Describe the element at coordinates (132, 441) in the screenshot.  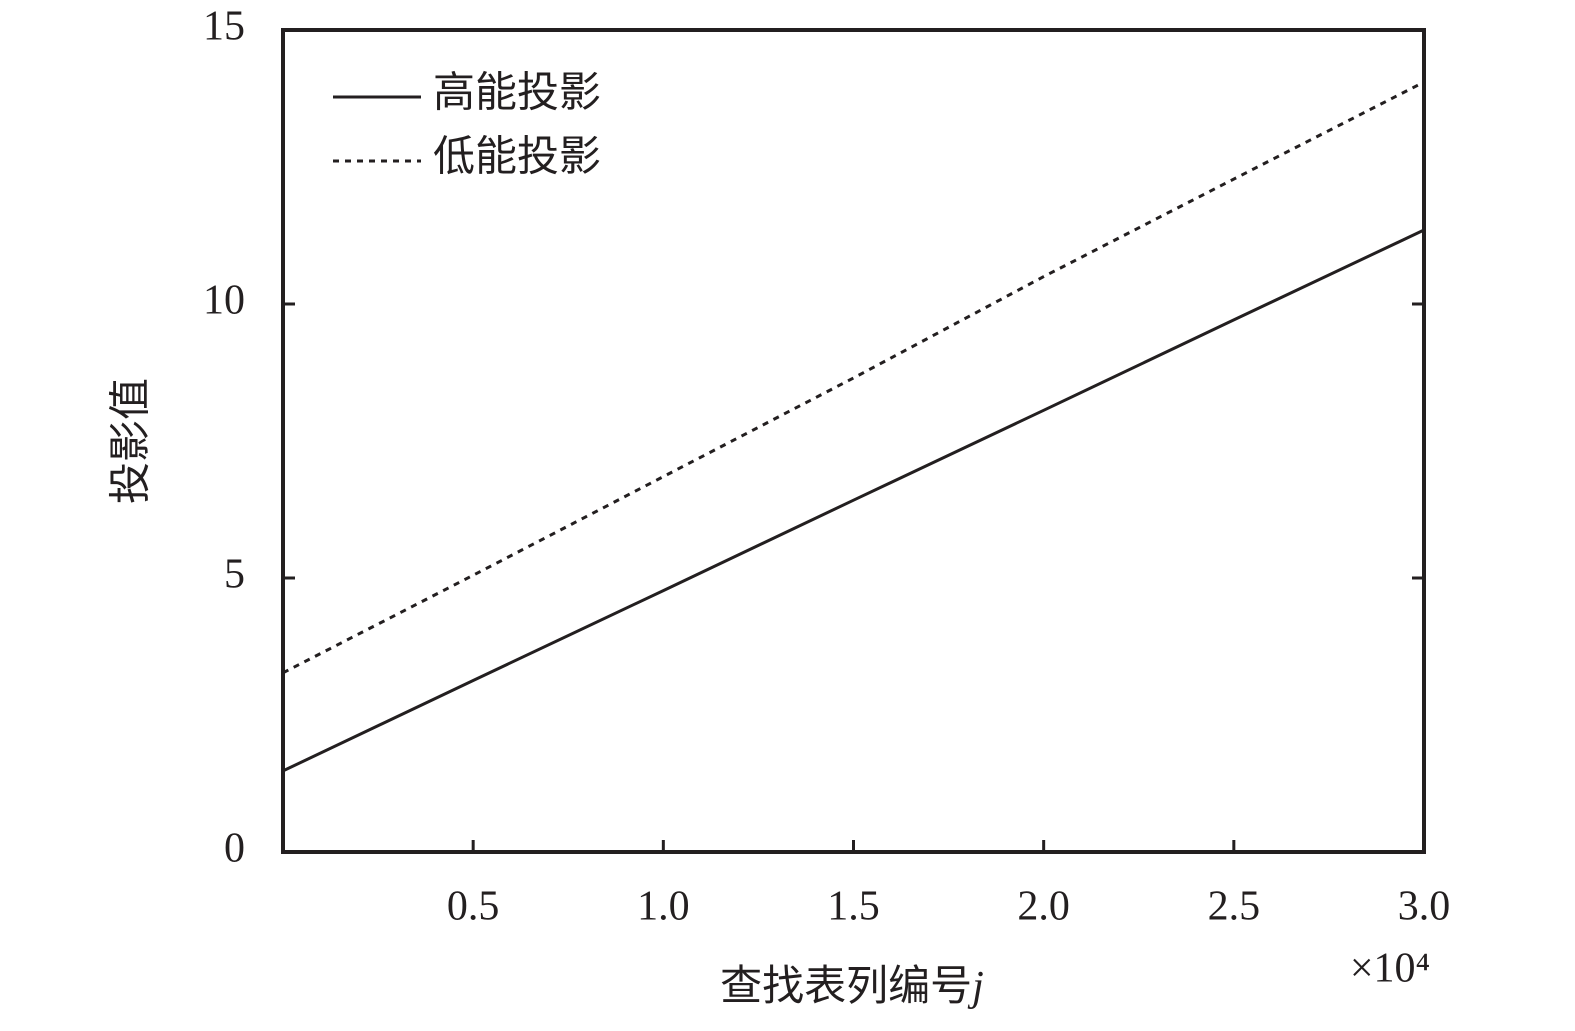
I see `y-axis-label: 投影值` at that location.